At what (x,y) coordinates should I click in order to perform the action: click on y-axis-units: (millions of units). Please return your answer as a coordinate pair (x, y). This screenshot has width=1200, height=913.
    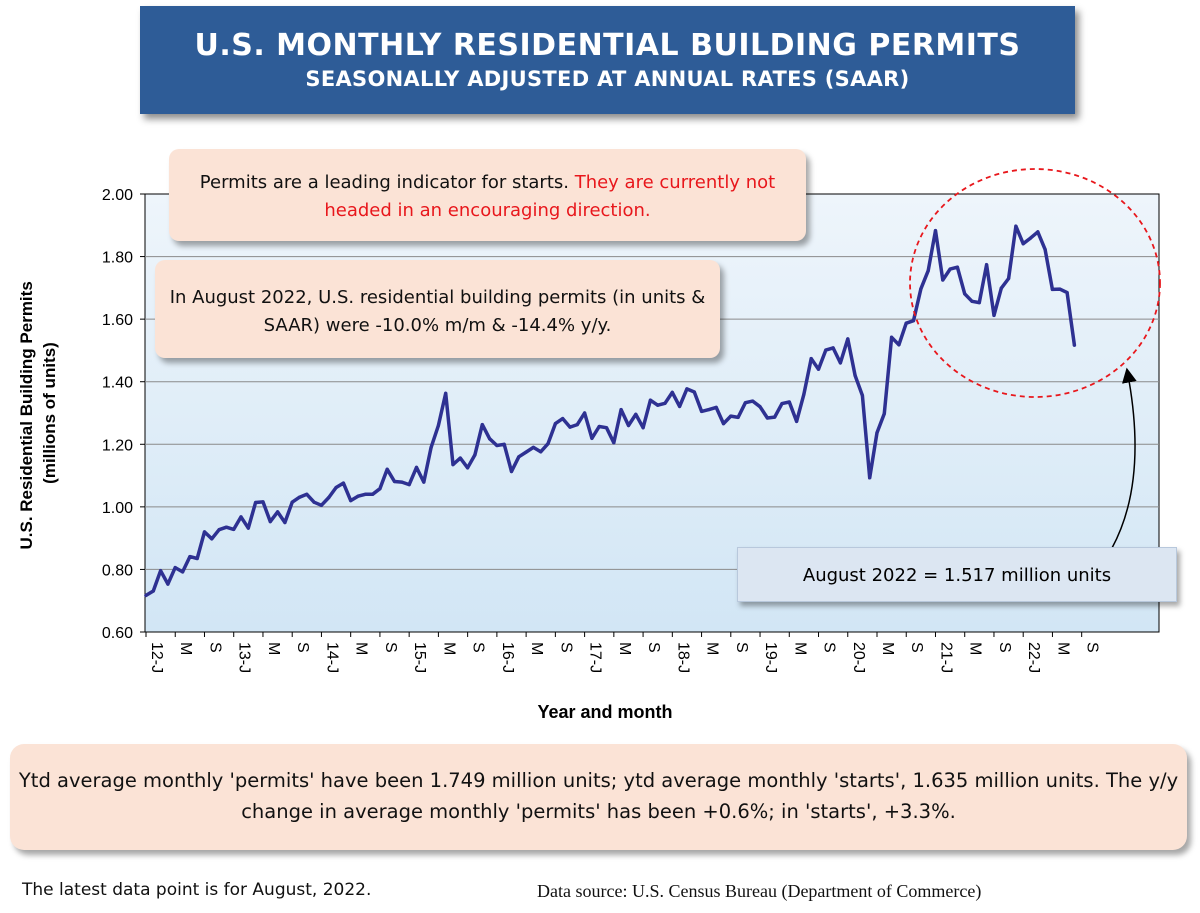
    Looking at the image, I should click on (49, 413).